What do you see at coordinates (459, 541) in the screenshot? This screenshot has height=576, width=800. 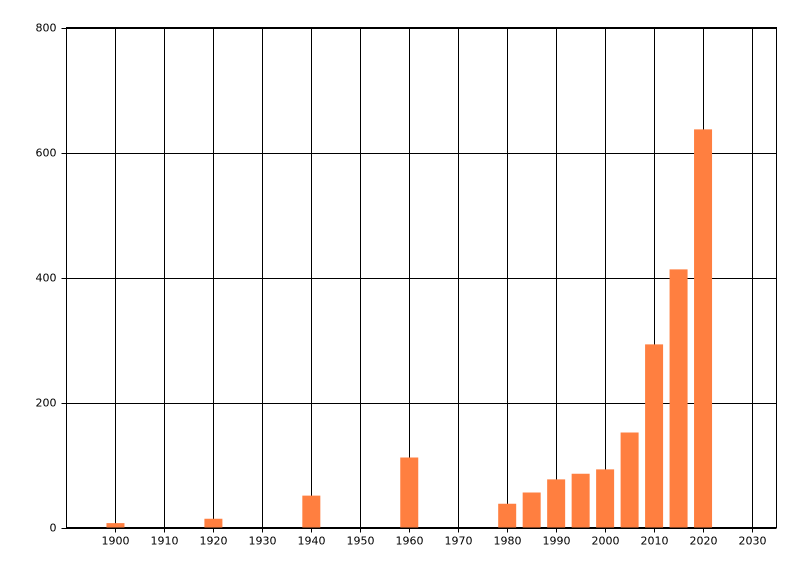 I see `x-tick-label: 1970` at bounding box center [459, 541].